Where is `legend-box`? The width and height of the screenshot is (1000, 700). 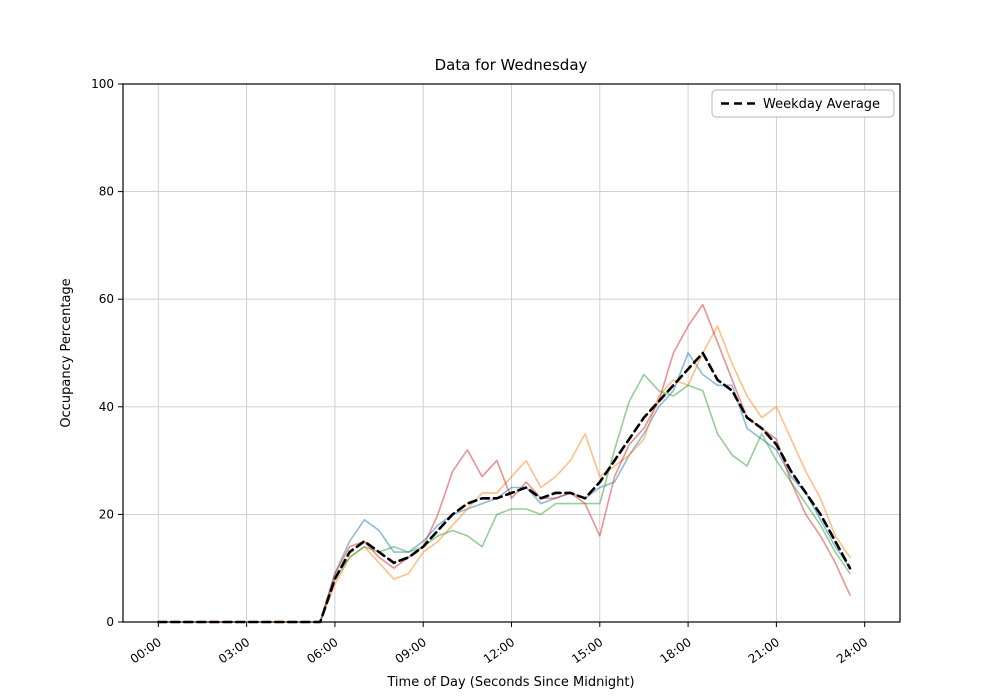
legend-box is located at coordinates (803, 103).